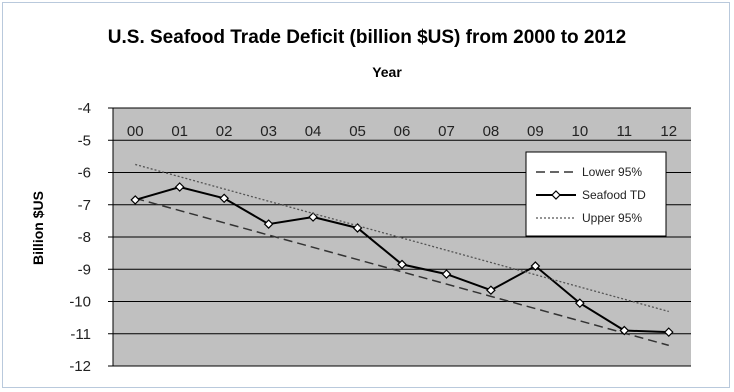 This screenshot has height=392, width=734. I want to click on x-tick-label: 11, so click(625, 131).